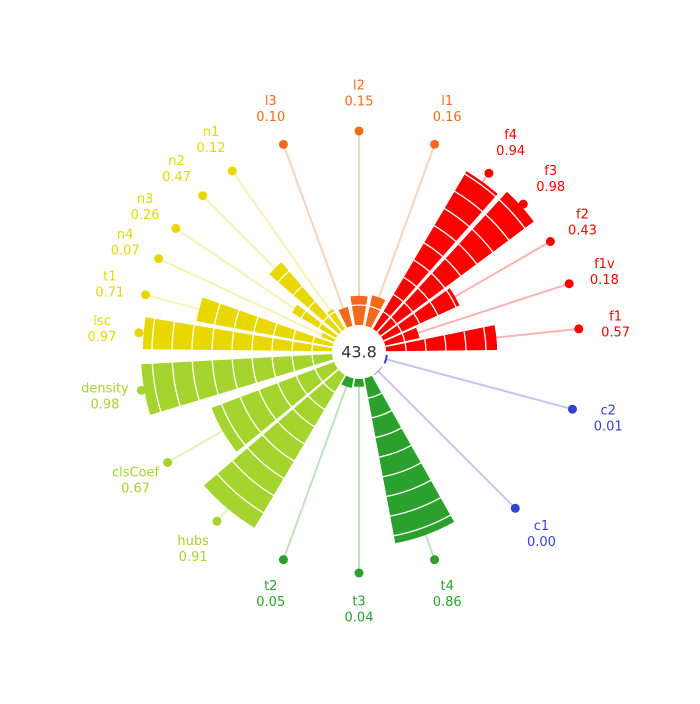  What do you see at coordinates (125, 234) in the screenshot?
I see `category-label: n4` at bounding box center [125, 234].